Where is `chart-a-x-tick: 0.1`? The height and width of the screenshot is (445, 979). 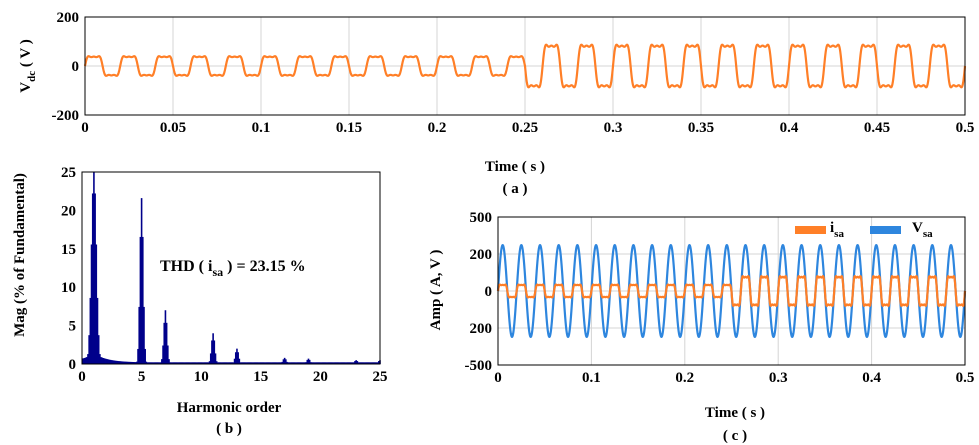 chart-a-x-tick: 0.1 is located at coordinates (261, 128).